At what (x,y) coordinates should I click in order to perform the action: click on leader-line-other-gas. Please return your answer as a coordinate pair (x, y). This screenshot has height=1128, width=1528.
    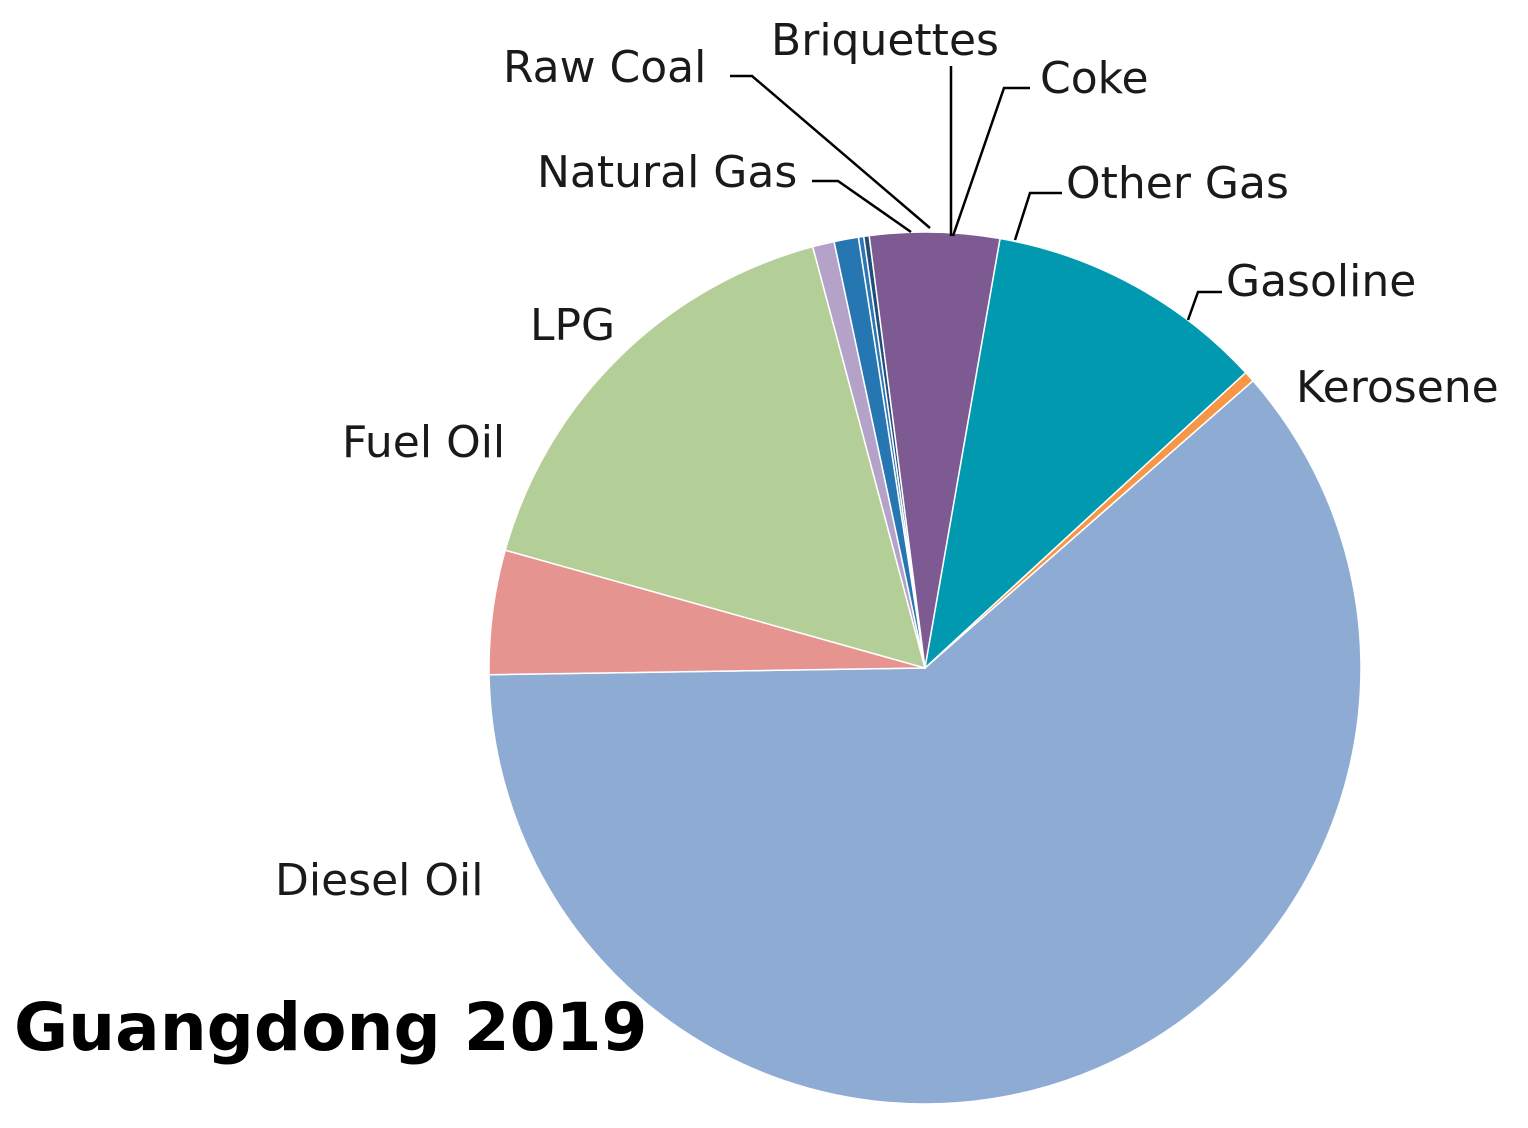
    Looking at the image, I should click on (1037, 216).